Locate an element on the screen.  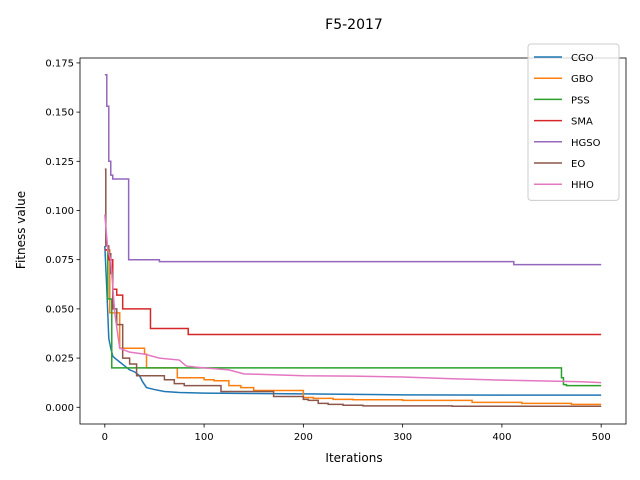
series-line-sma is located at coordinates (353, 292).